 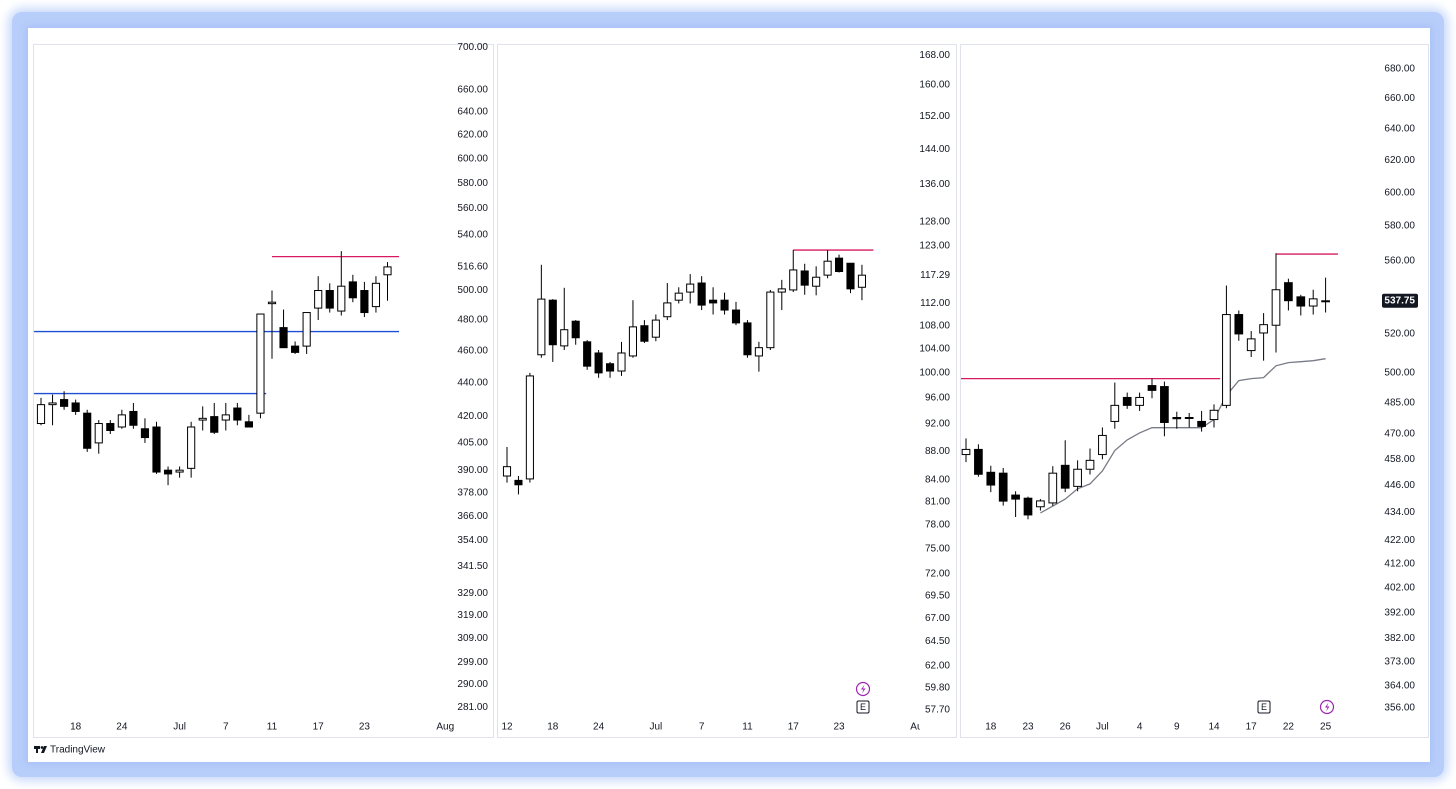 I want to click on x-tick-label: Jul, so click(x=1102, y=727).